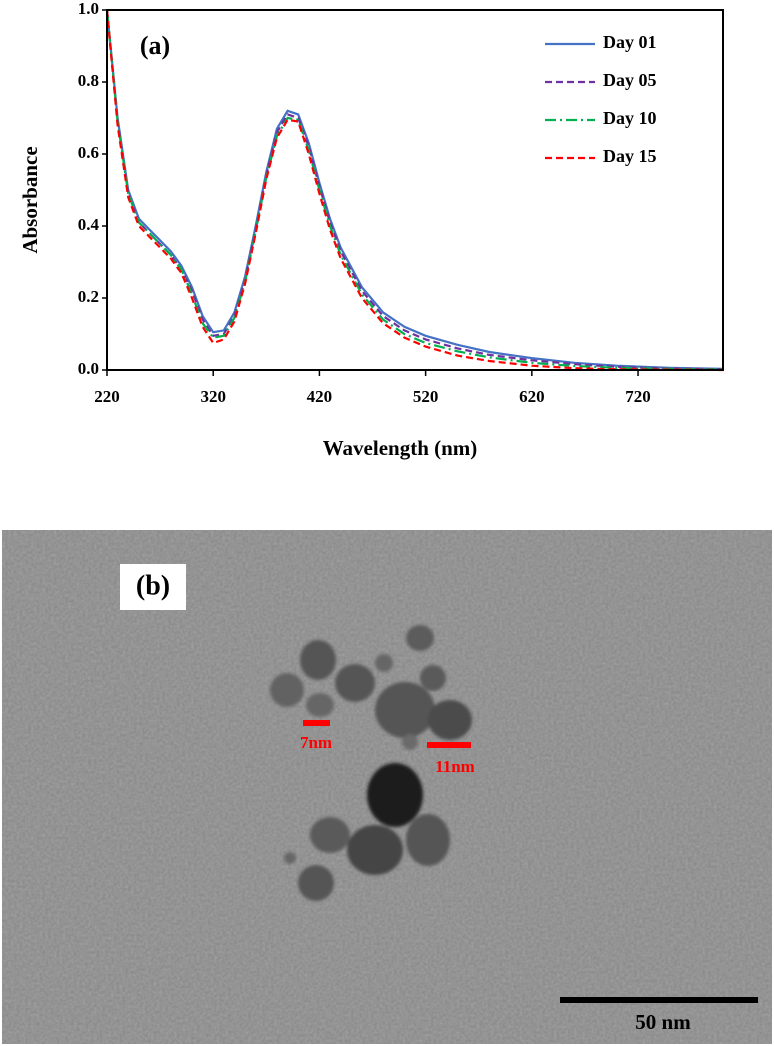 Image resolution: width=774 pixels, height=1046 pixels. Describe the element at coordinates (30, 199) in the screenshot. I see `y-axis-label: Absorbance` at that location.